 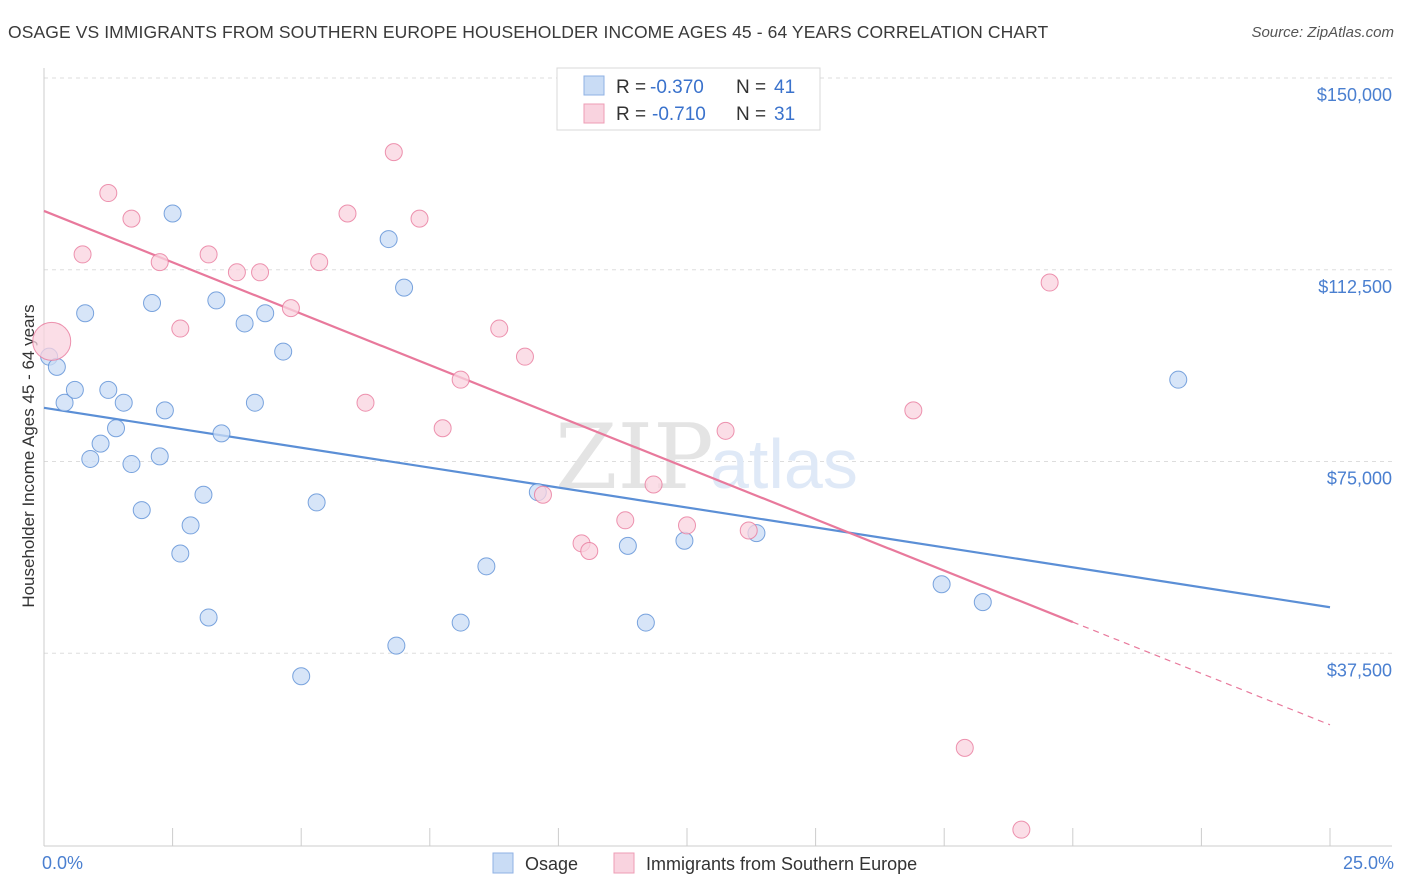 I want to click on legend-n-label-1: N =, so click(x=751, y=87).